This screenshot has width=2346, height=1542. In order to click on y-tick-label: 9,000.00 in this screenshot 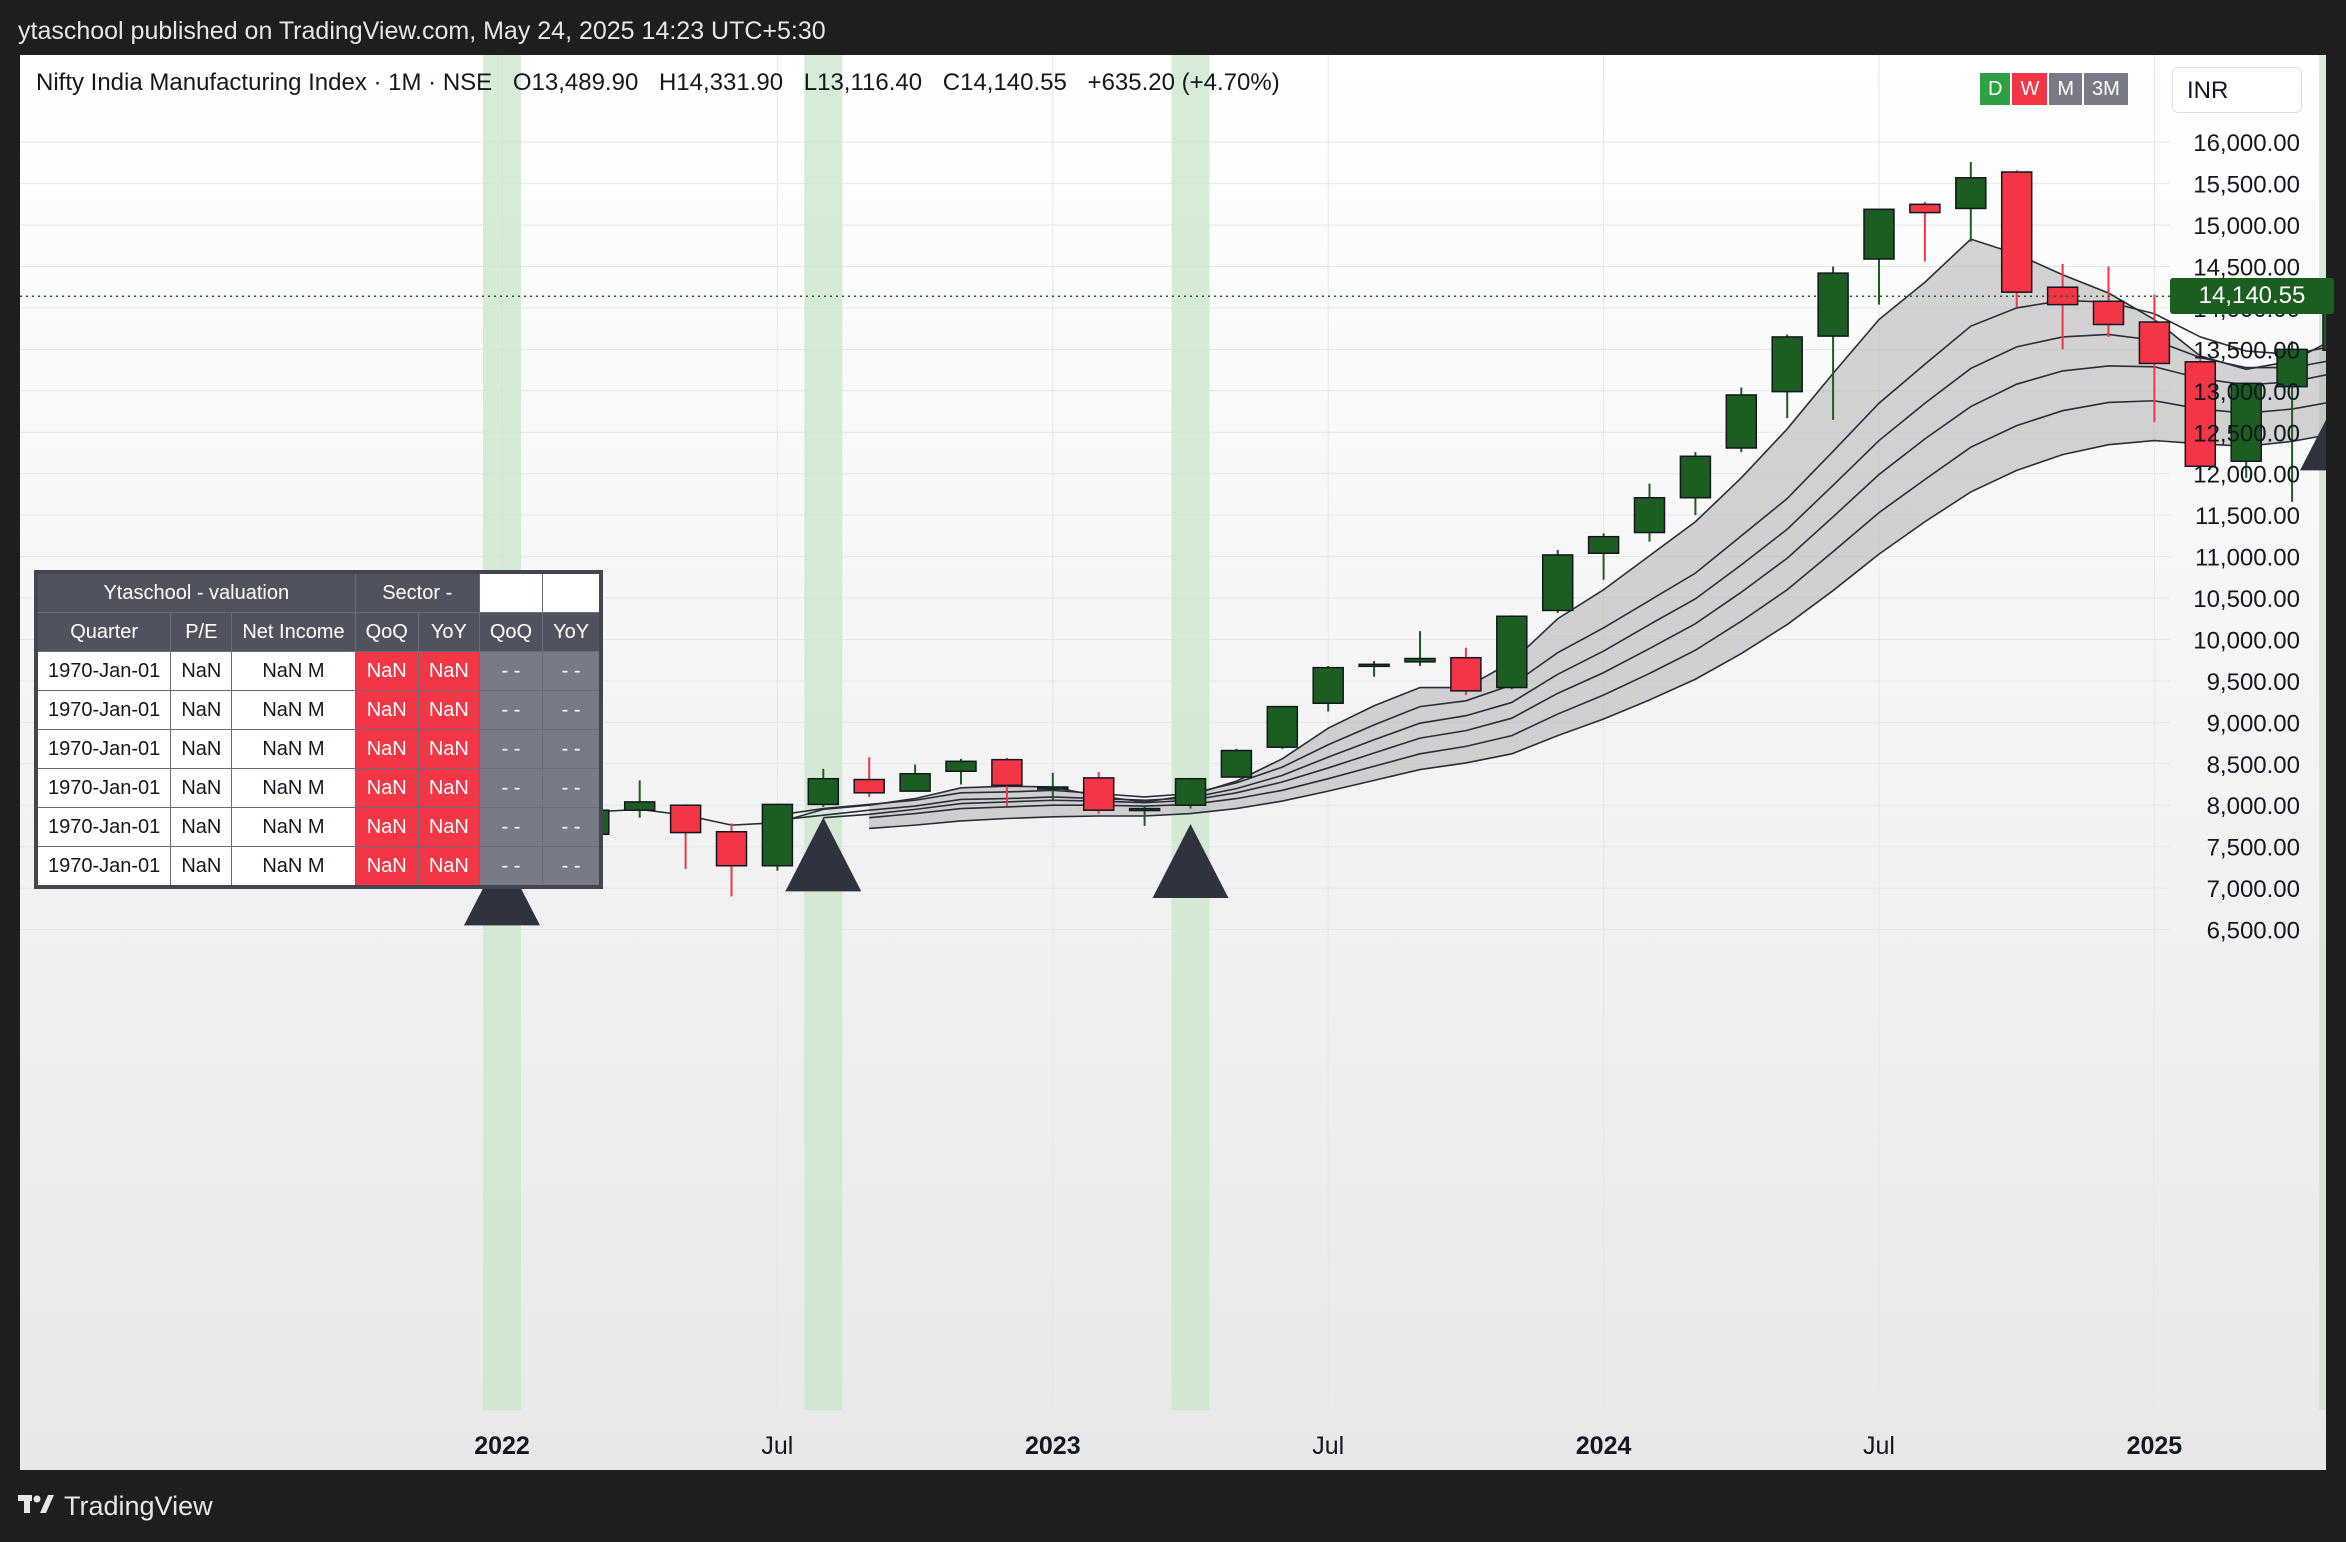, I will do `click(2253, 723)`.